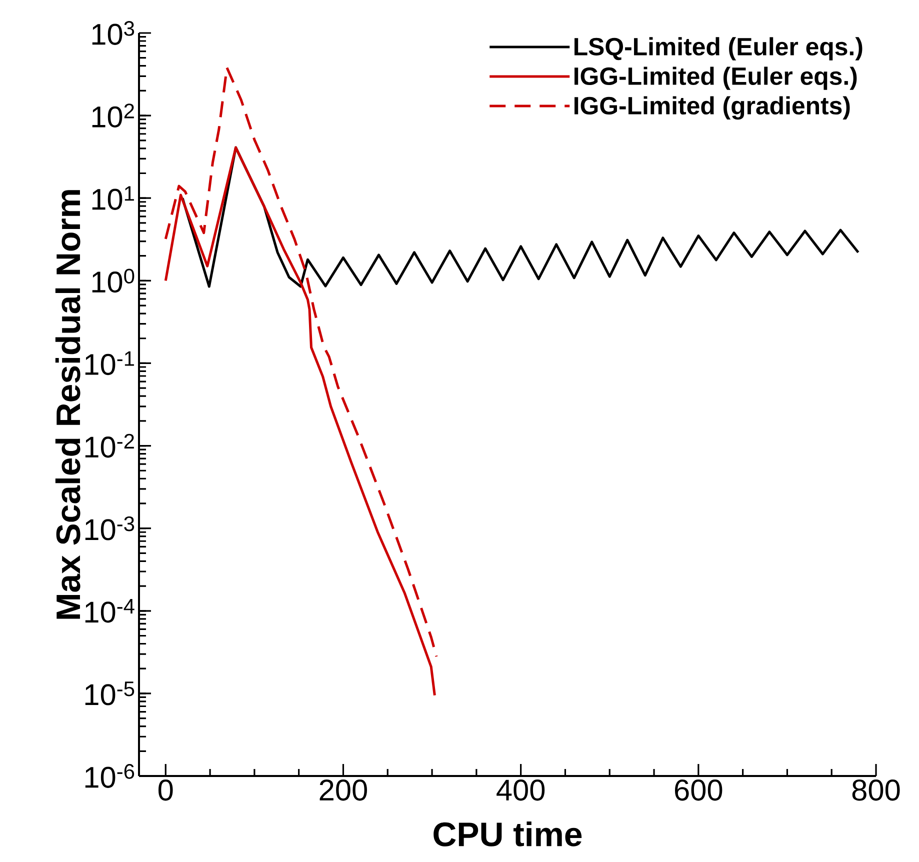  What do you see at coordinates (715, 78) in the screenshot?
I see `legend-label: IGG-Limited (Euler eqs.)` at bounding box center [715, 78].